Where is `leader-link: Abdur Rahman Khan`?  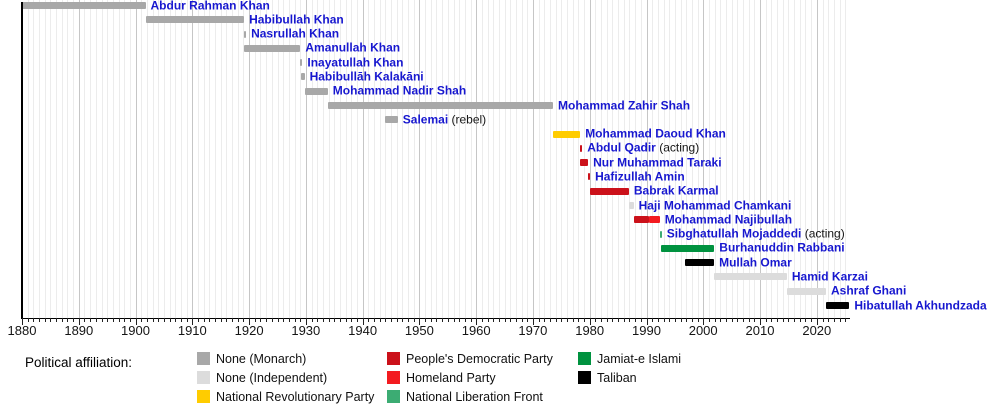
leader-link: Abdur Rahman Khan is located at coordinates (210, 6).